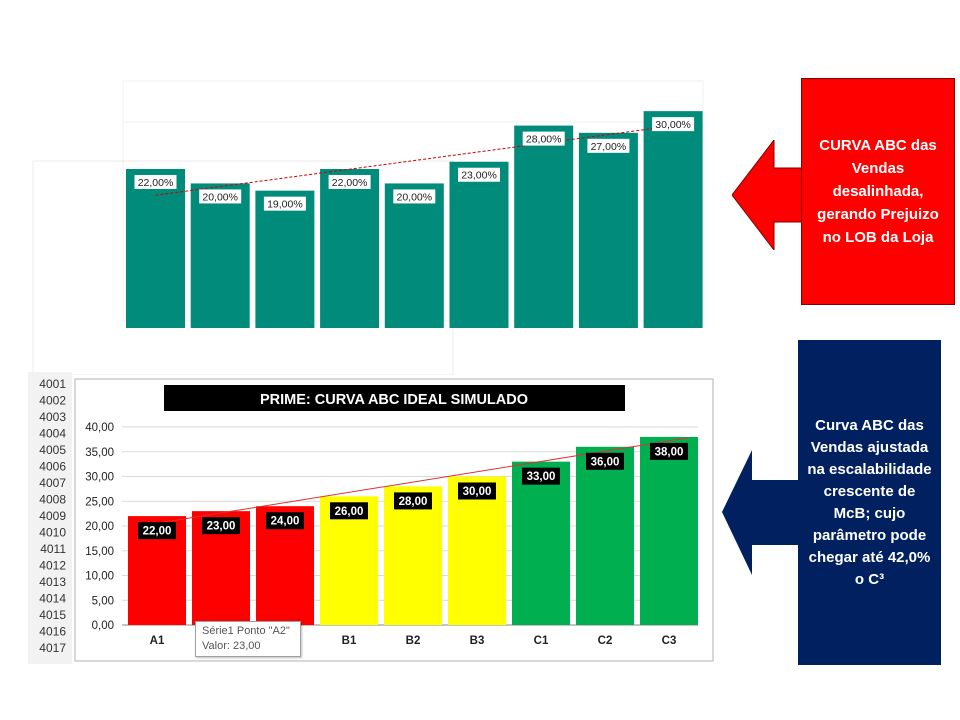 The height and width of the screenshot is (720, 960). What do you see at coordinates (99, 527) in the screenshot?
I see `y-tick-label: 20,00` at bounding box center [99, 527].